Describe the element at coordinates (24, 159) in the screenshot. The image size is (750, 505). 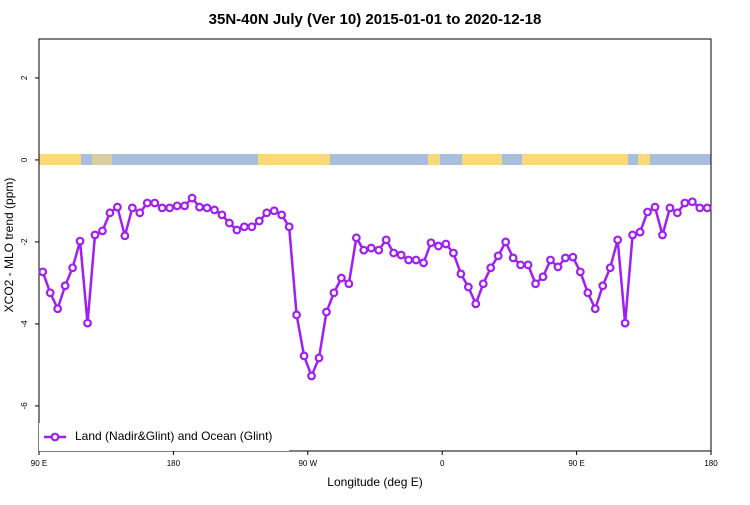
I see `y-tick-label: 0` at that location.